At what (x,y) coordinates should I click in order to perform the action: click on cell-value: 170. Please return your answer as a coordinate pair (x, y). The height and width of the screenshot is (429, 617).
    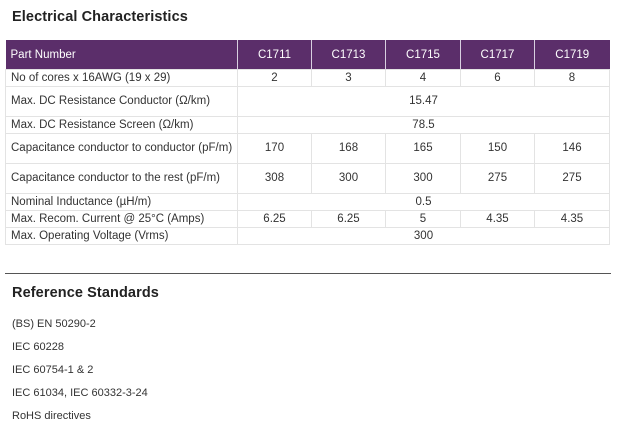
    Looking at the image, I should click on (274, 148).